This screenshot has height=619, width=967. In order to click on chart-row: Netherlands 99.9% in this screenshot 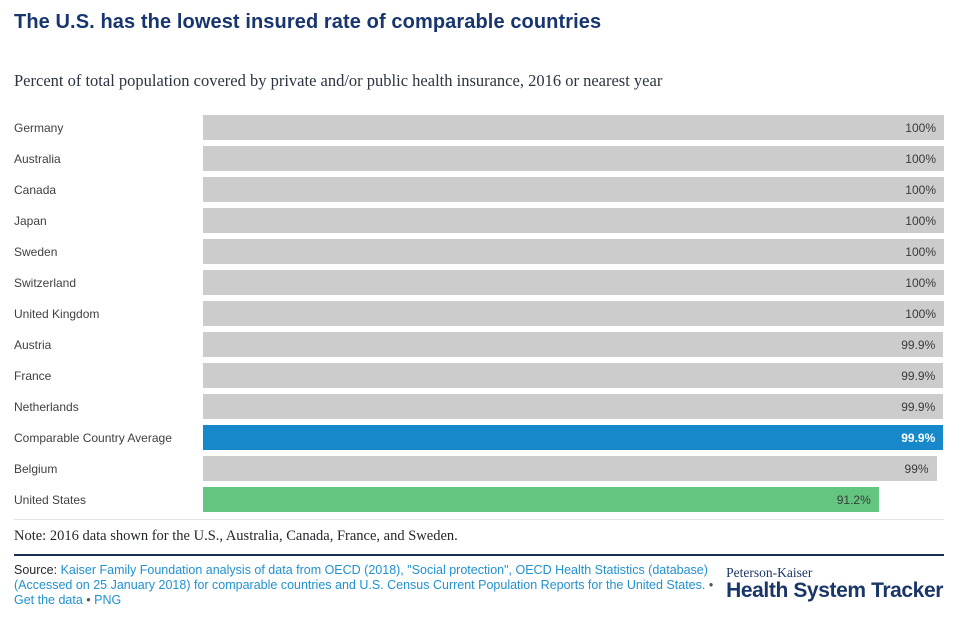, I will do `click(479, 406)`.